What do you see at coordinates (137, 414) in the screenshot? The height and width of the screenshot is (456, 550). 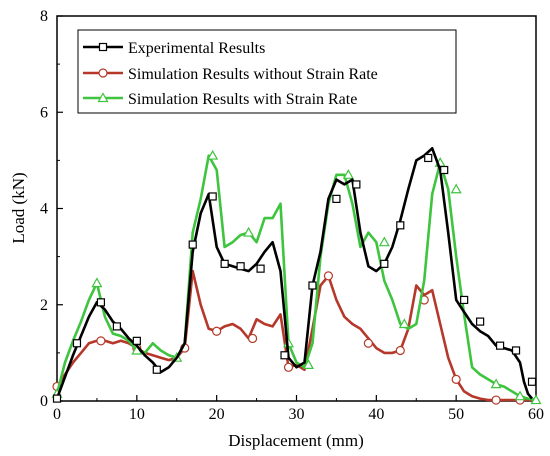 I see `x-tick-label: 10` at bounding box center [137, 414].